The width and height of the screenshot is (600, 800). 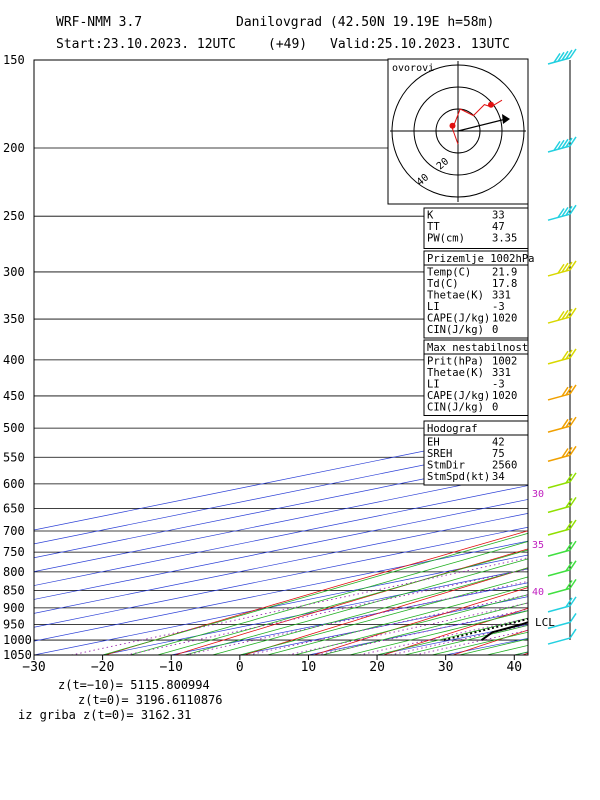 I want to click on panel-row-label: Td(C), so click(x=443, y=284).